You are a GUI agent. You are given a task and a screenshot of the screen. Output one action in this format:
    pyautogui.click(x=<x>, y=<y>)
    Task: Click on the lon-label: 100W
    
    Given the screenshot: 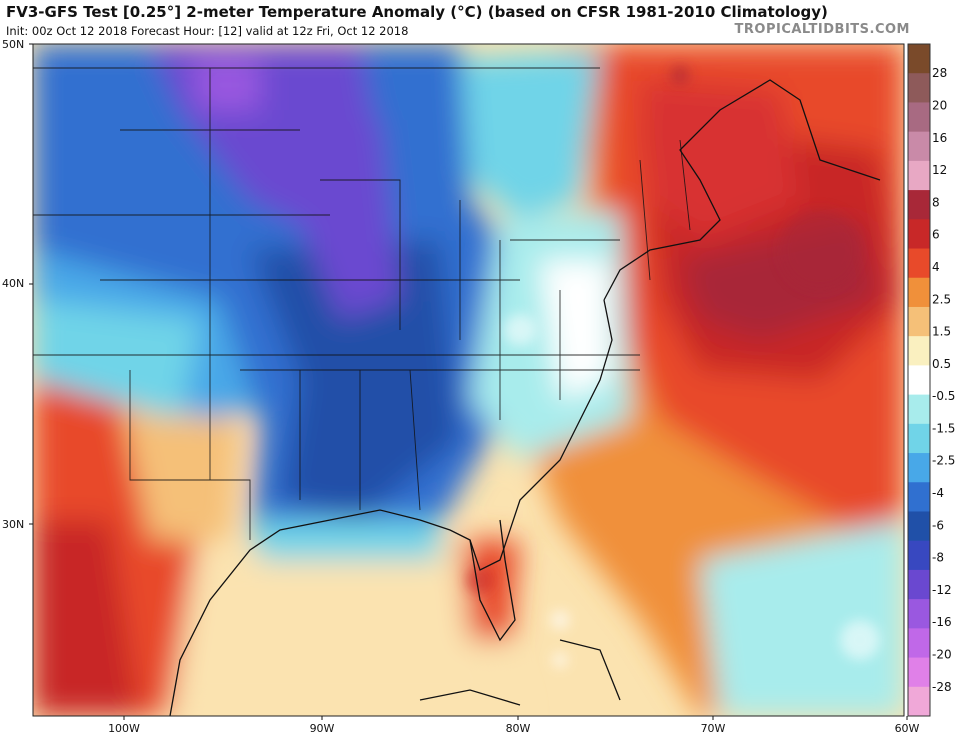 What is the action you would take?
    pyautogui.click(x=124, y=728)
    